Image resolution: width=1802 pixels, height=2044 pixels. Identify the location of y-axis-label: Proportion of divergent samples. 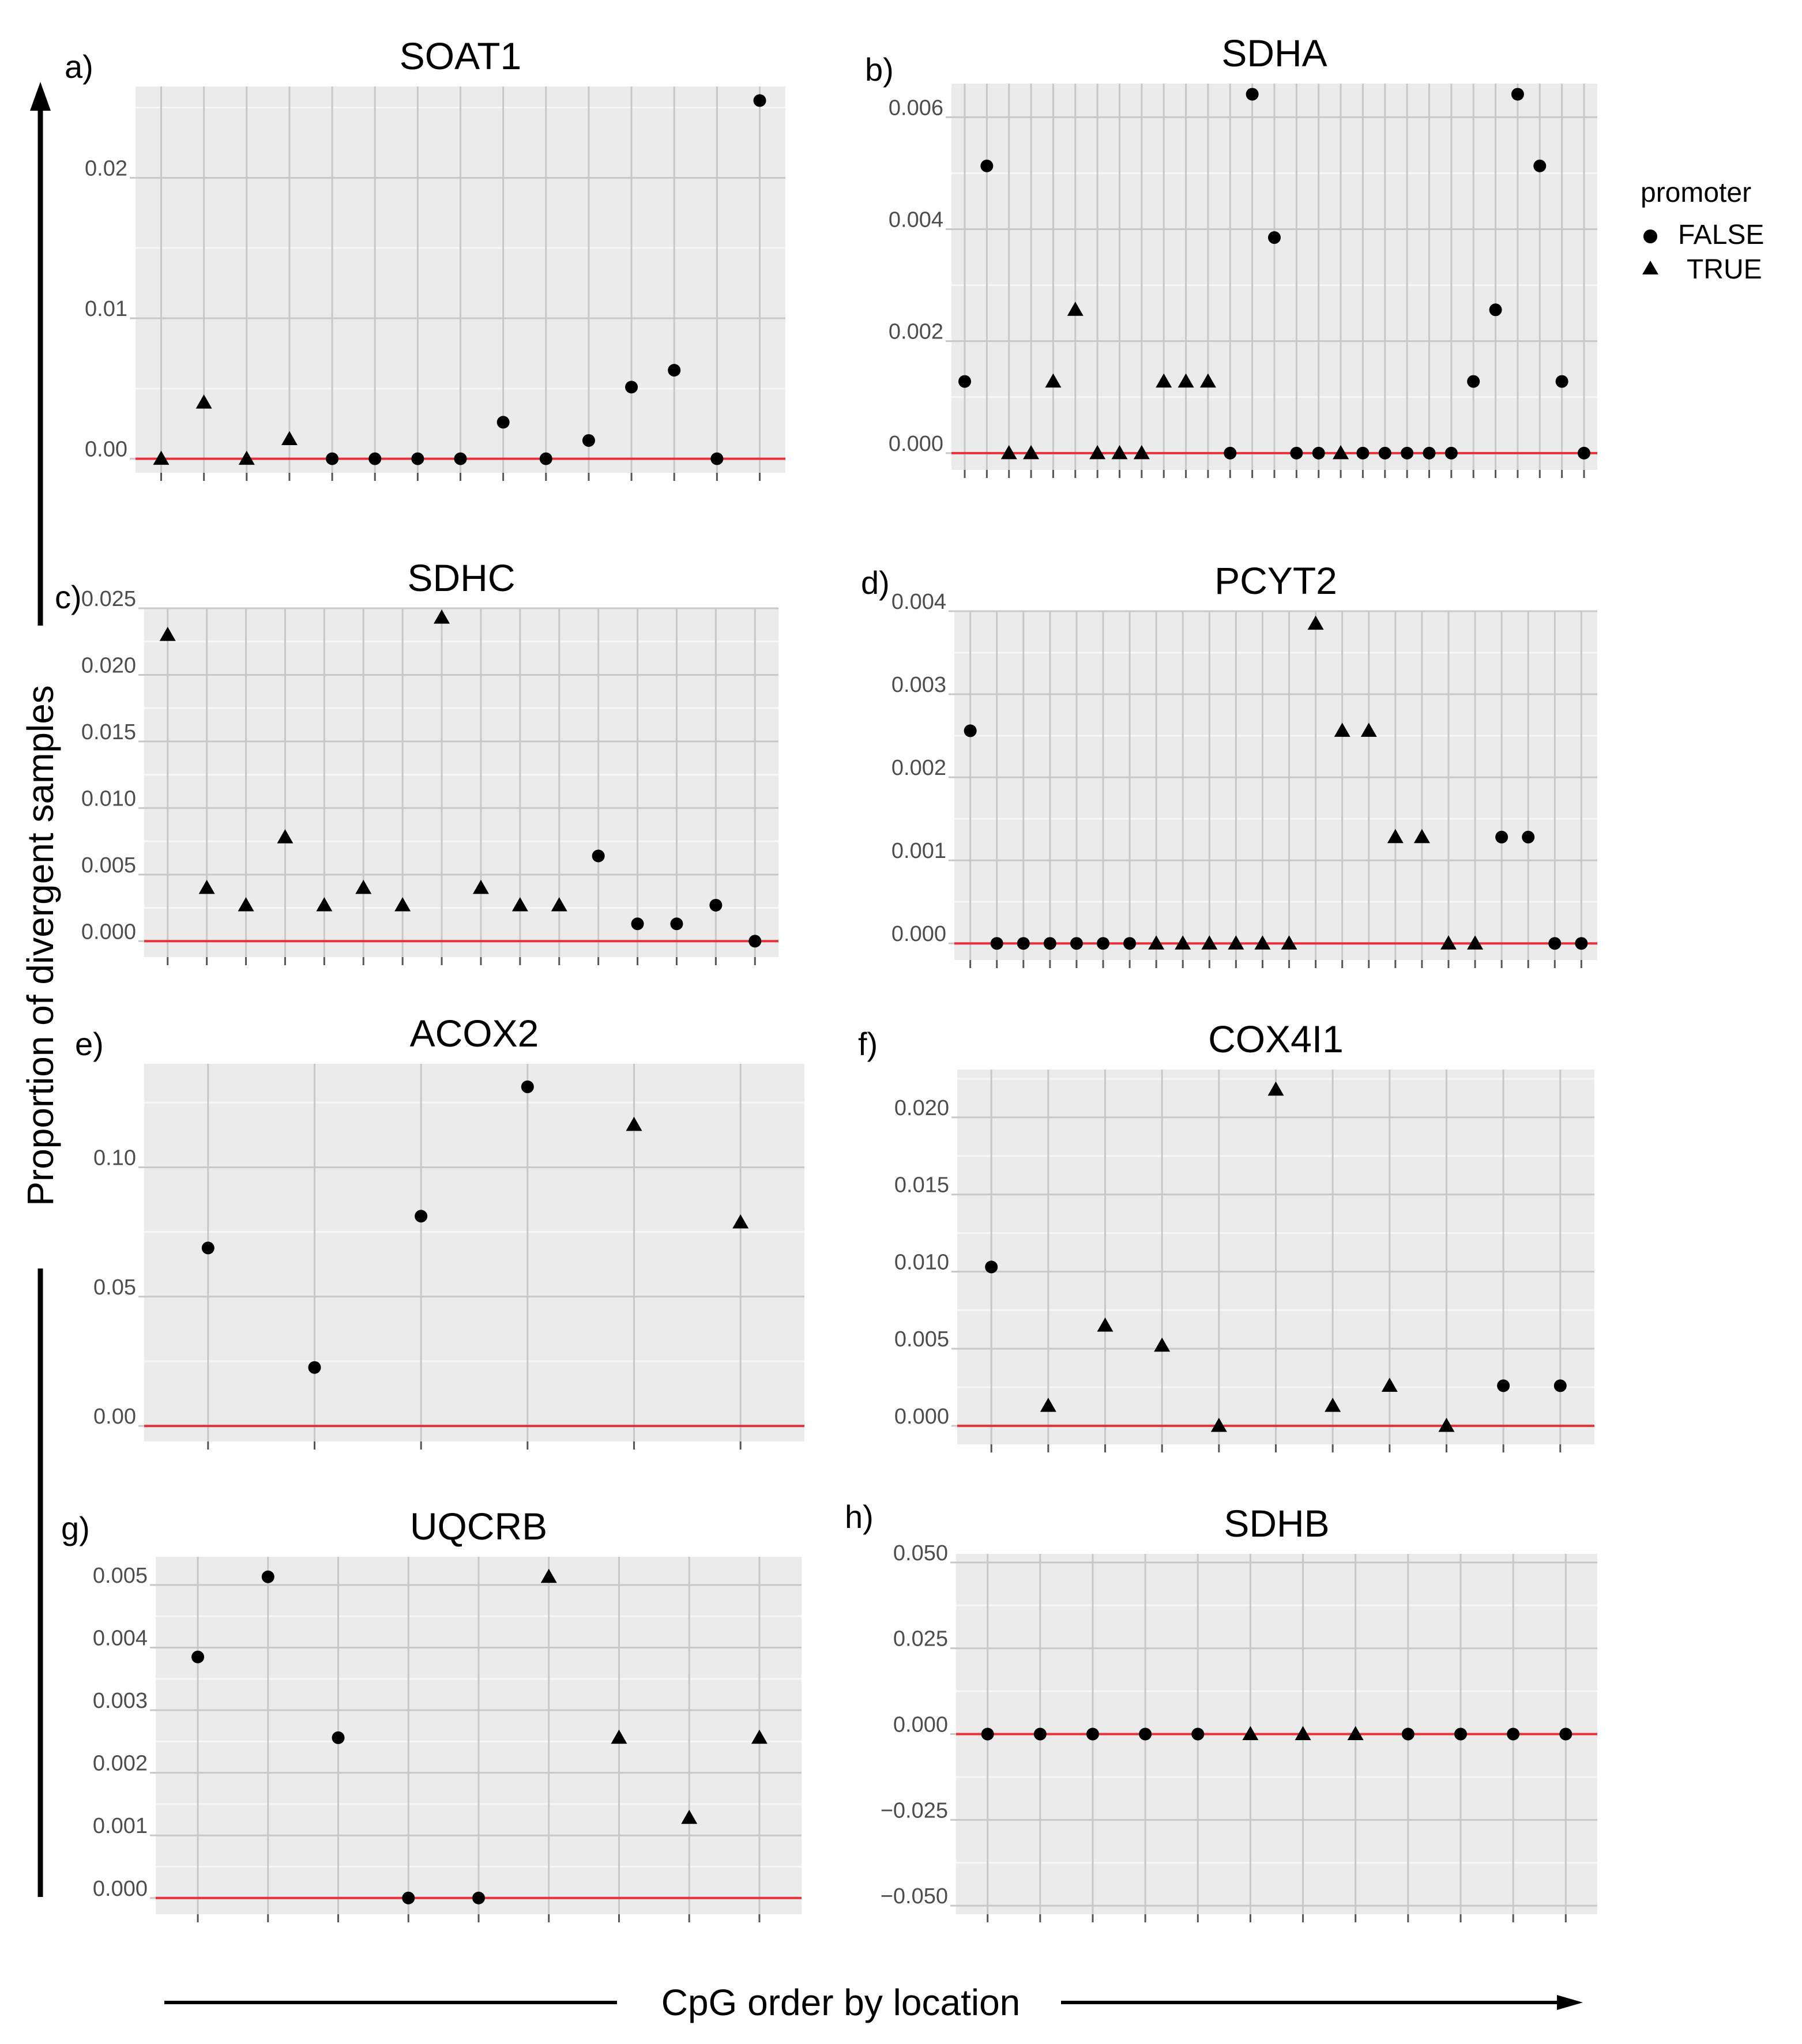
(40, 946).